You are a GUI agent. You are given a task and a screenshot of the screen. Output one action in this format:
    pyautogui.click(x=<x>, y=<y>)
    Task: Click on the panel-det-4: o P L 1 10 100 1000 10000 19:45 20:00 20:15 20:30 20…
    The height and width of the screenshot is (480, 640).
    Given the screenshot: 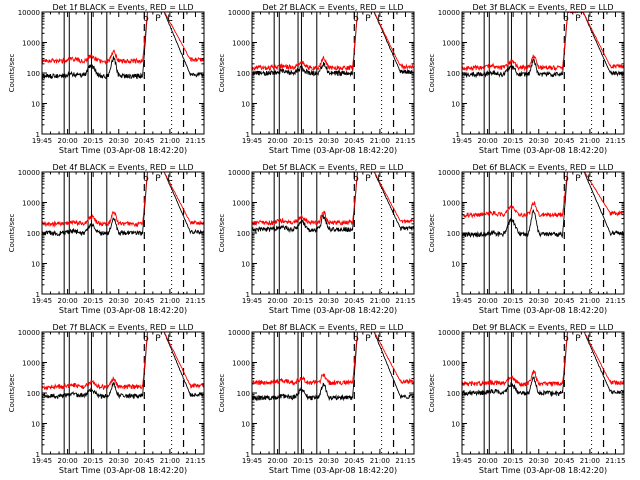 What is the action you would take?
    pyautogui.click(x=107, y=239)
    